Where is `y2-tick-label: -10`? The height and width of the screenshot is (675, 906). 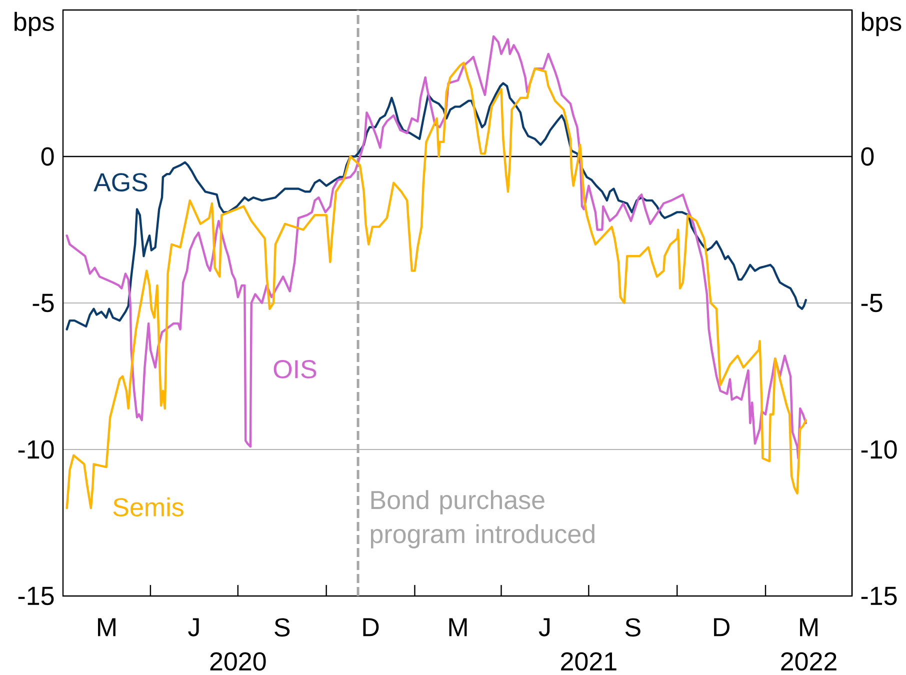 y2-tick-label: -10 is located at coordinates (879, 449).